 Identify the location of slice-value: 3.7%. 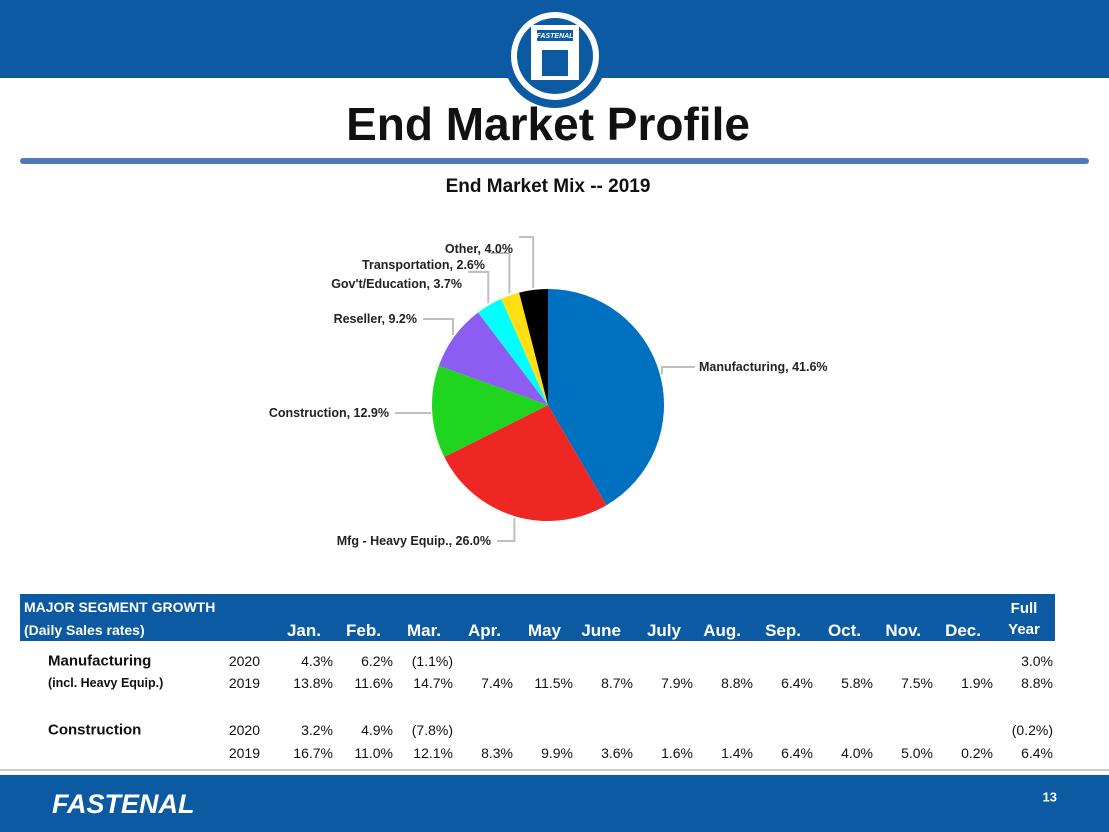
(448, 284).